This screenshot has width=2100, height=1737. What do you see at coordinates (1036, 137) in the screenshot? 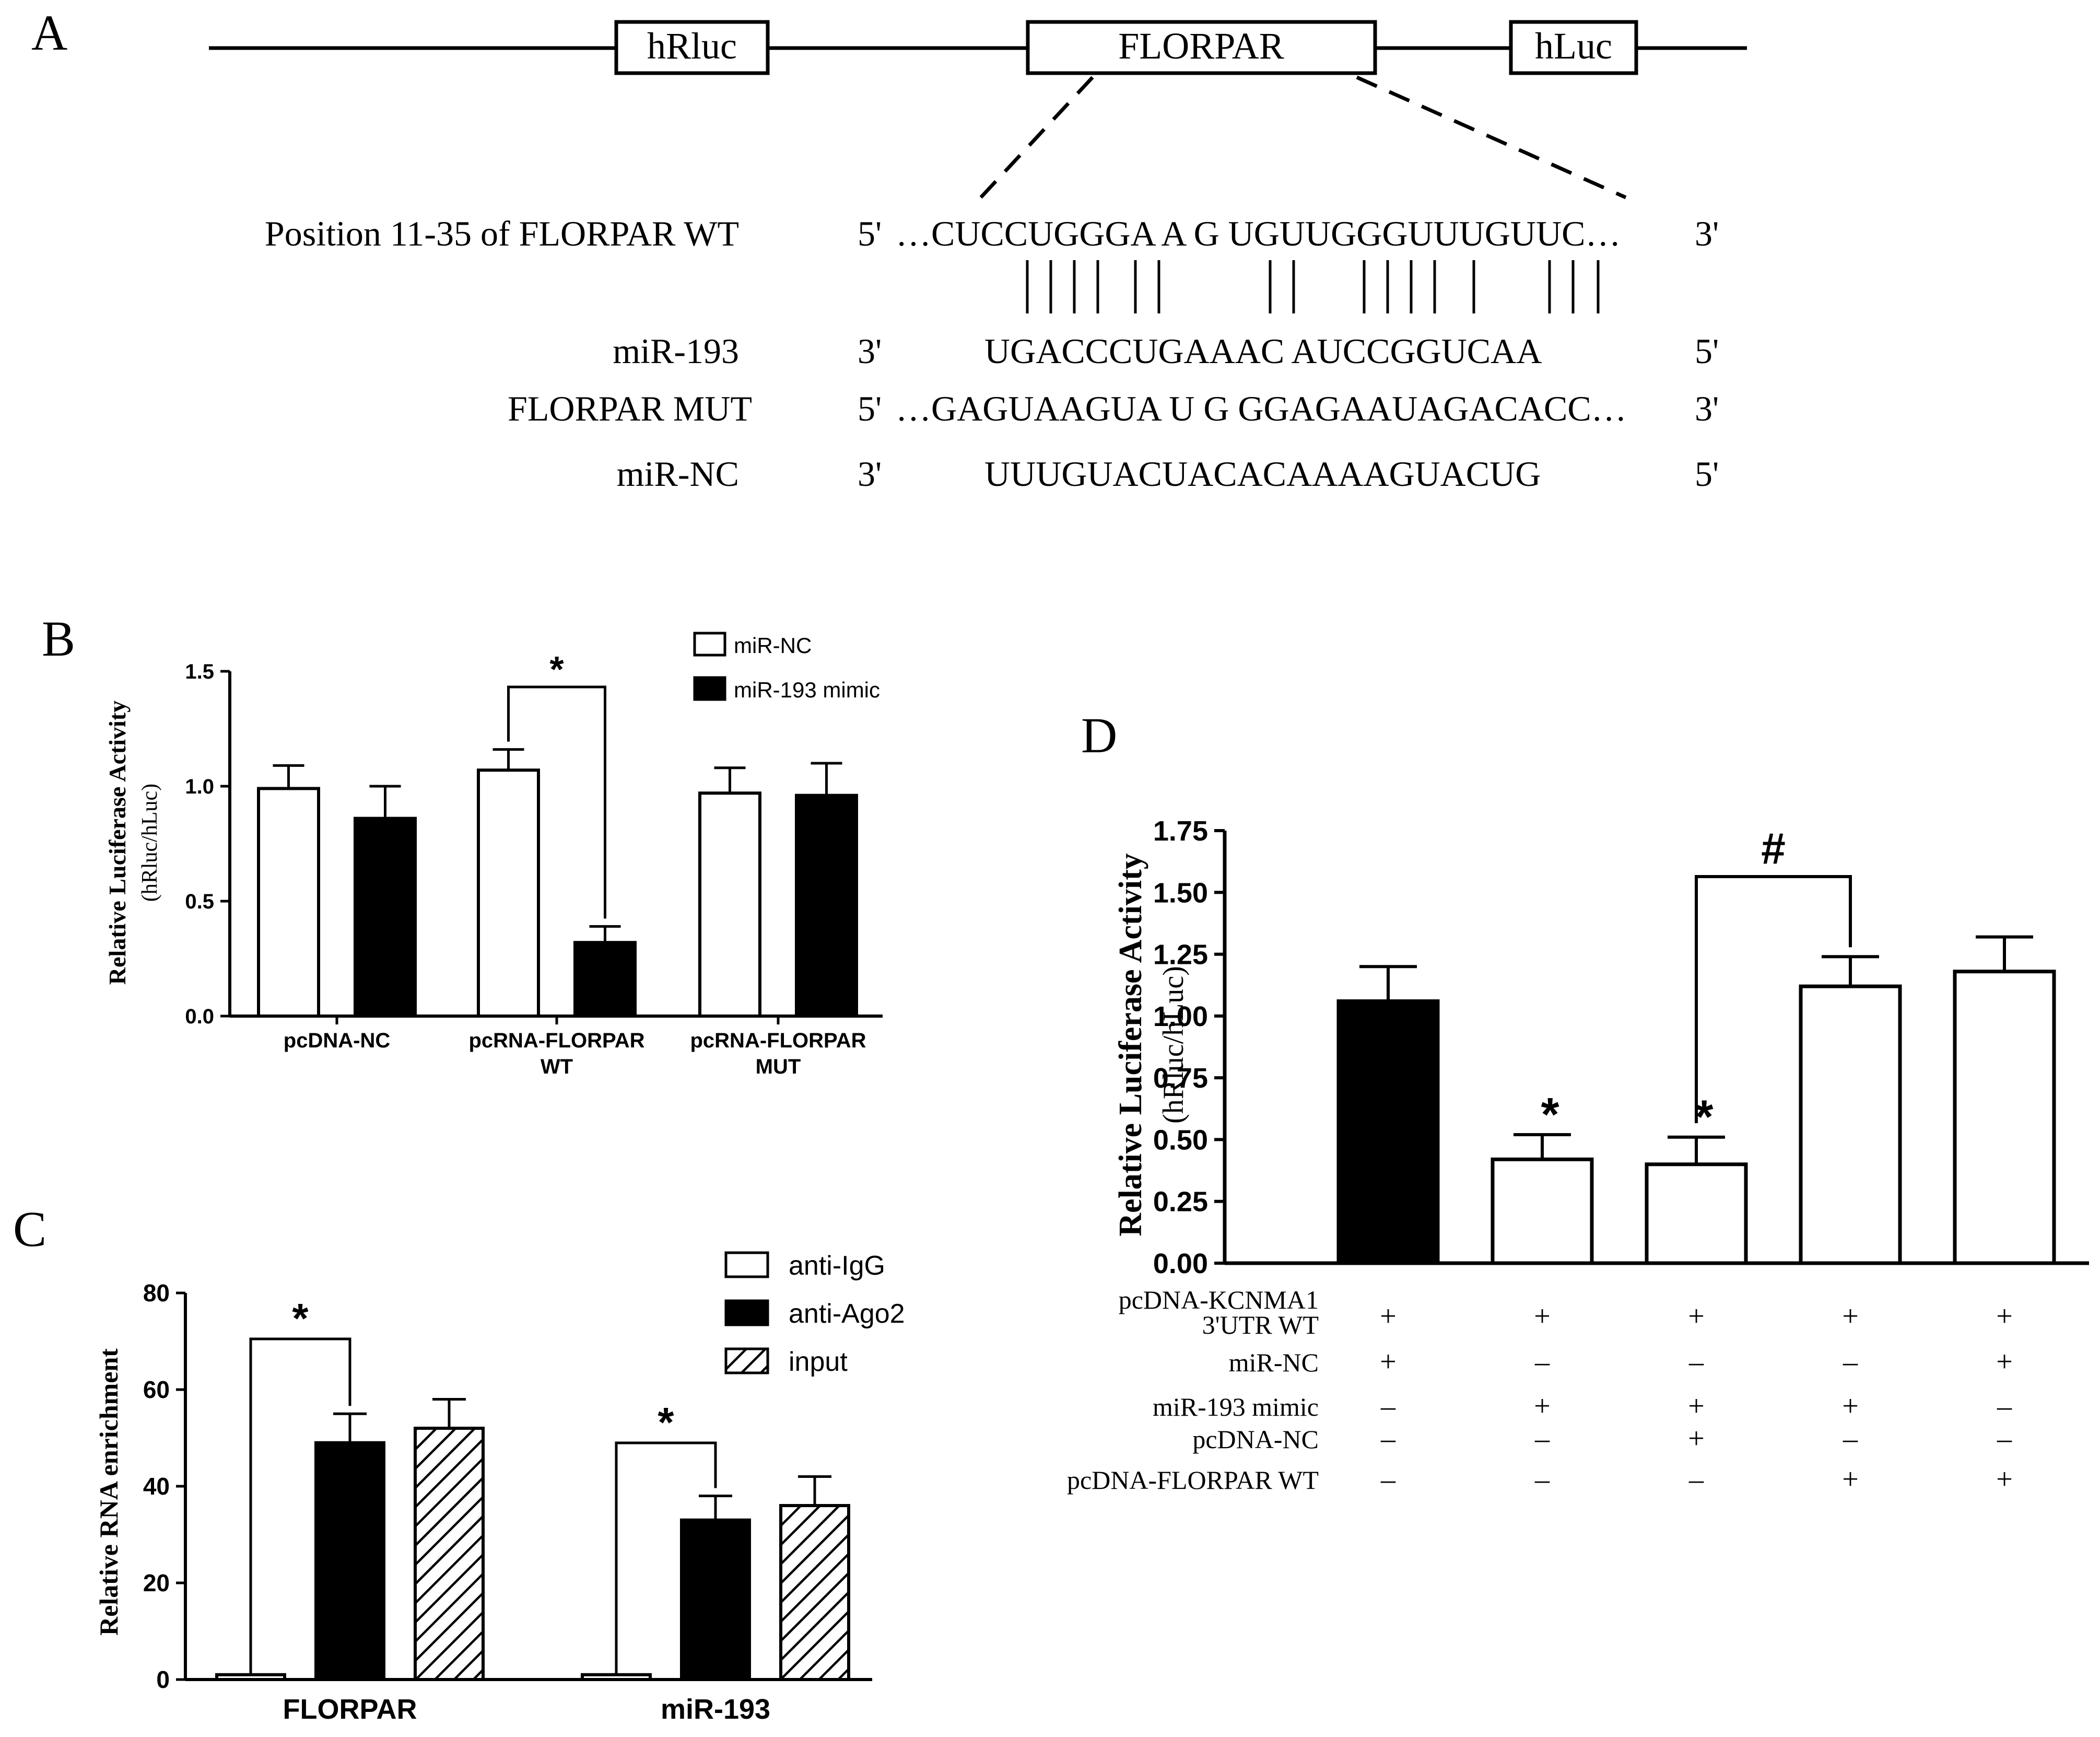
I see `zoom-line-left` at bounding box center [1036, 137].